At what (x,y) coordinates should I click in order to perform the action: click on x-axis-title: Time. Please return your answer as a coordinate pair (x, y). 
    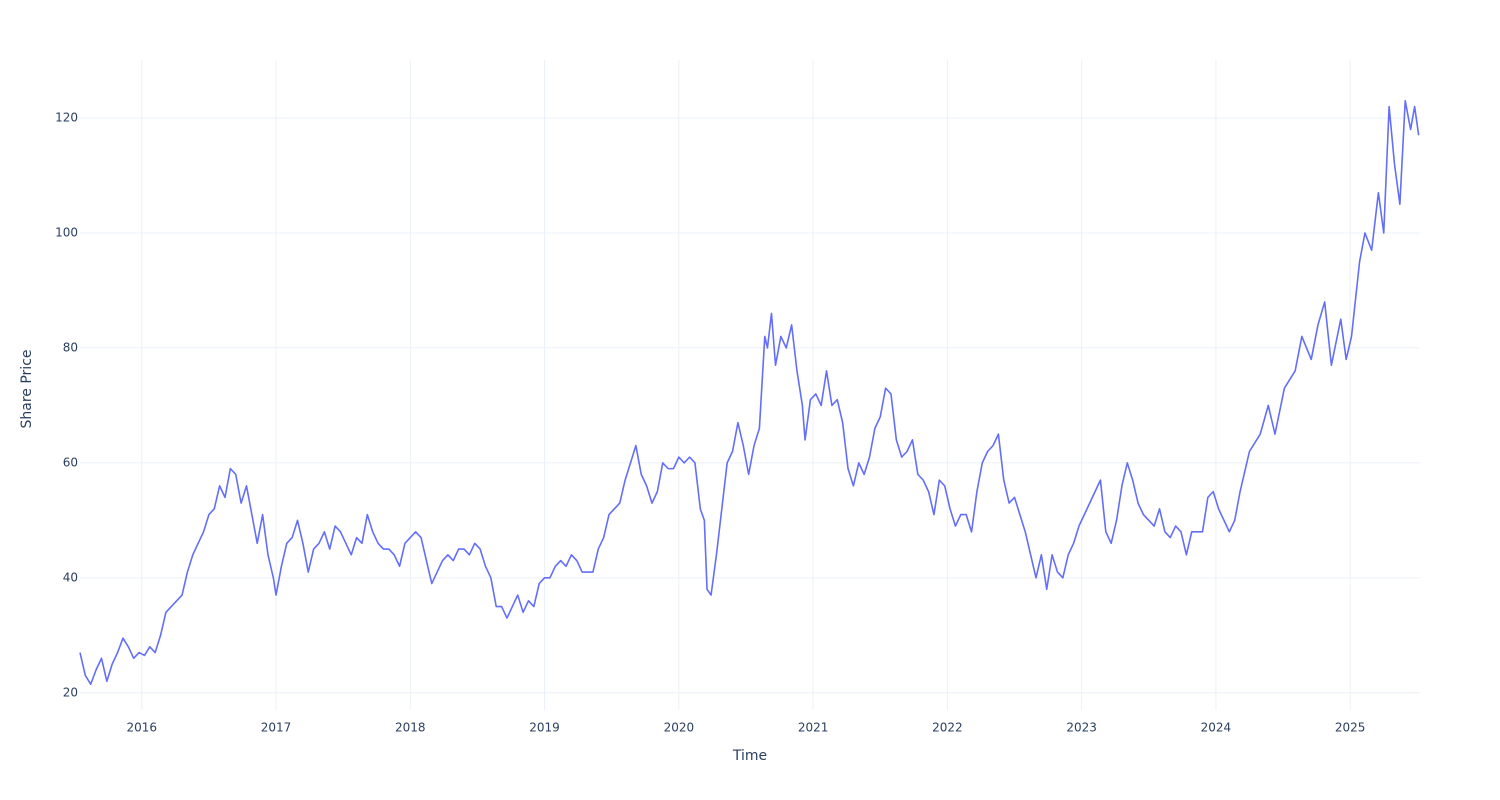
    Looking at the image, I should click on (749, 756).